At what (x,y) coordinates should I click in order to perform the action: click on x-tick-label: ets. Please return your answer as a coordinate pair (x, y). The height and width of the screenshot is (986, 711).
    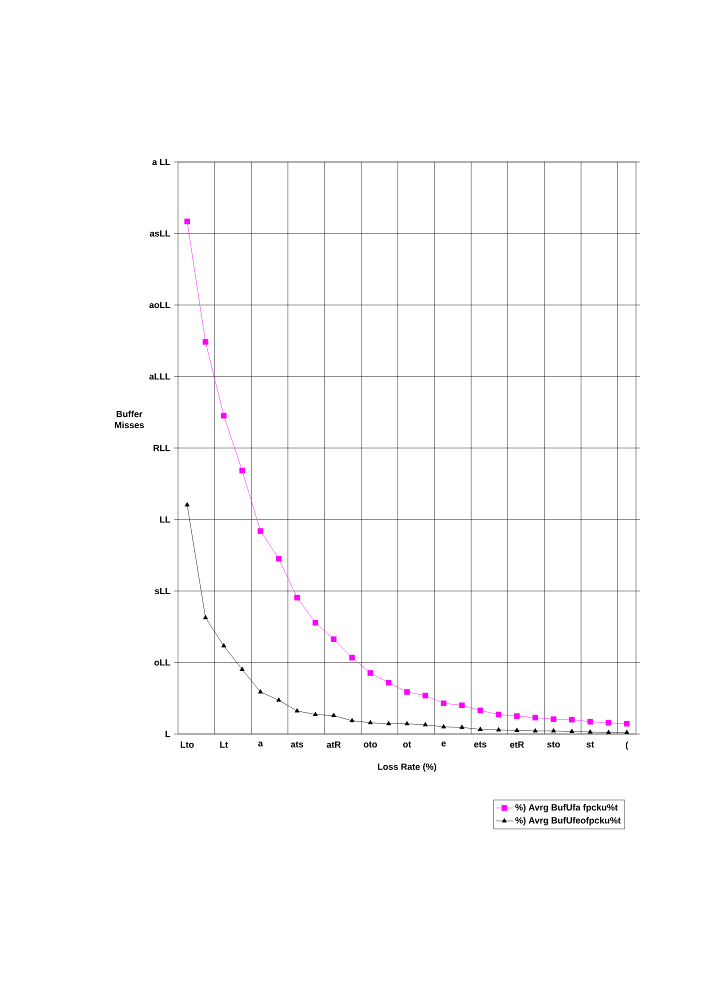
    Looking at the image, I should click on (480, 745).